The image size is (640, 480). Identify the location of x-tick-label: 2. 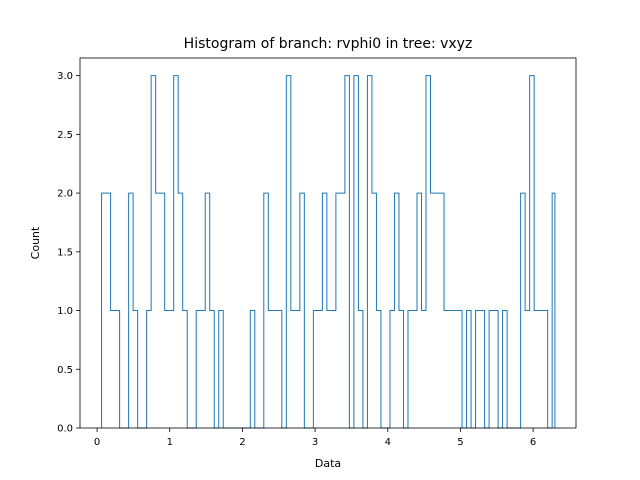
(242, 442).